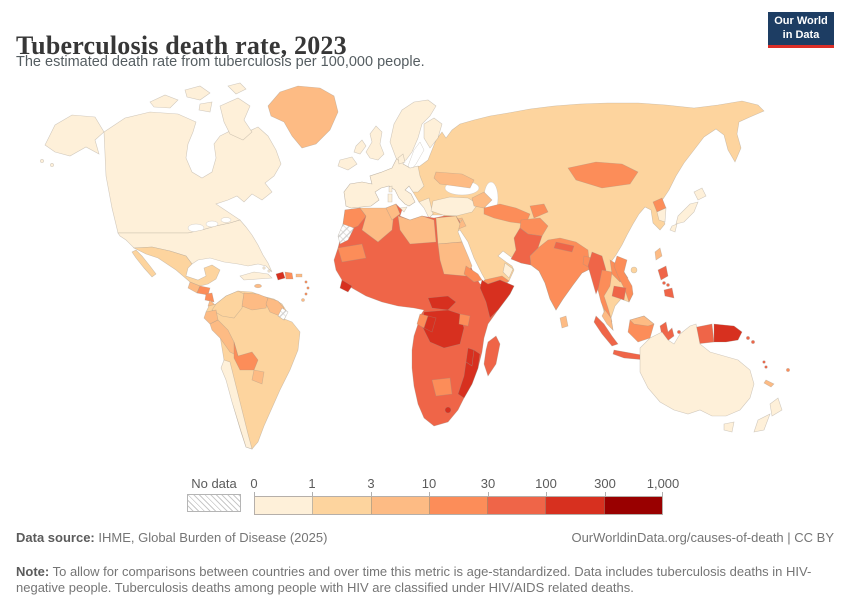 The height and width of the screenshot is (600, 850). I want to click on region-mauritania, so click(352, 253).